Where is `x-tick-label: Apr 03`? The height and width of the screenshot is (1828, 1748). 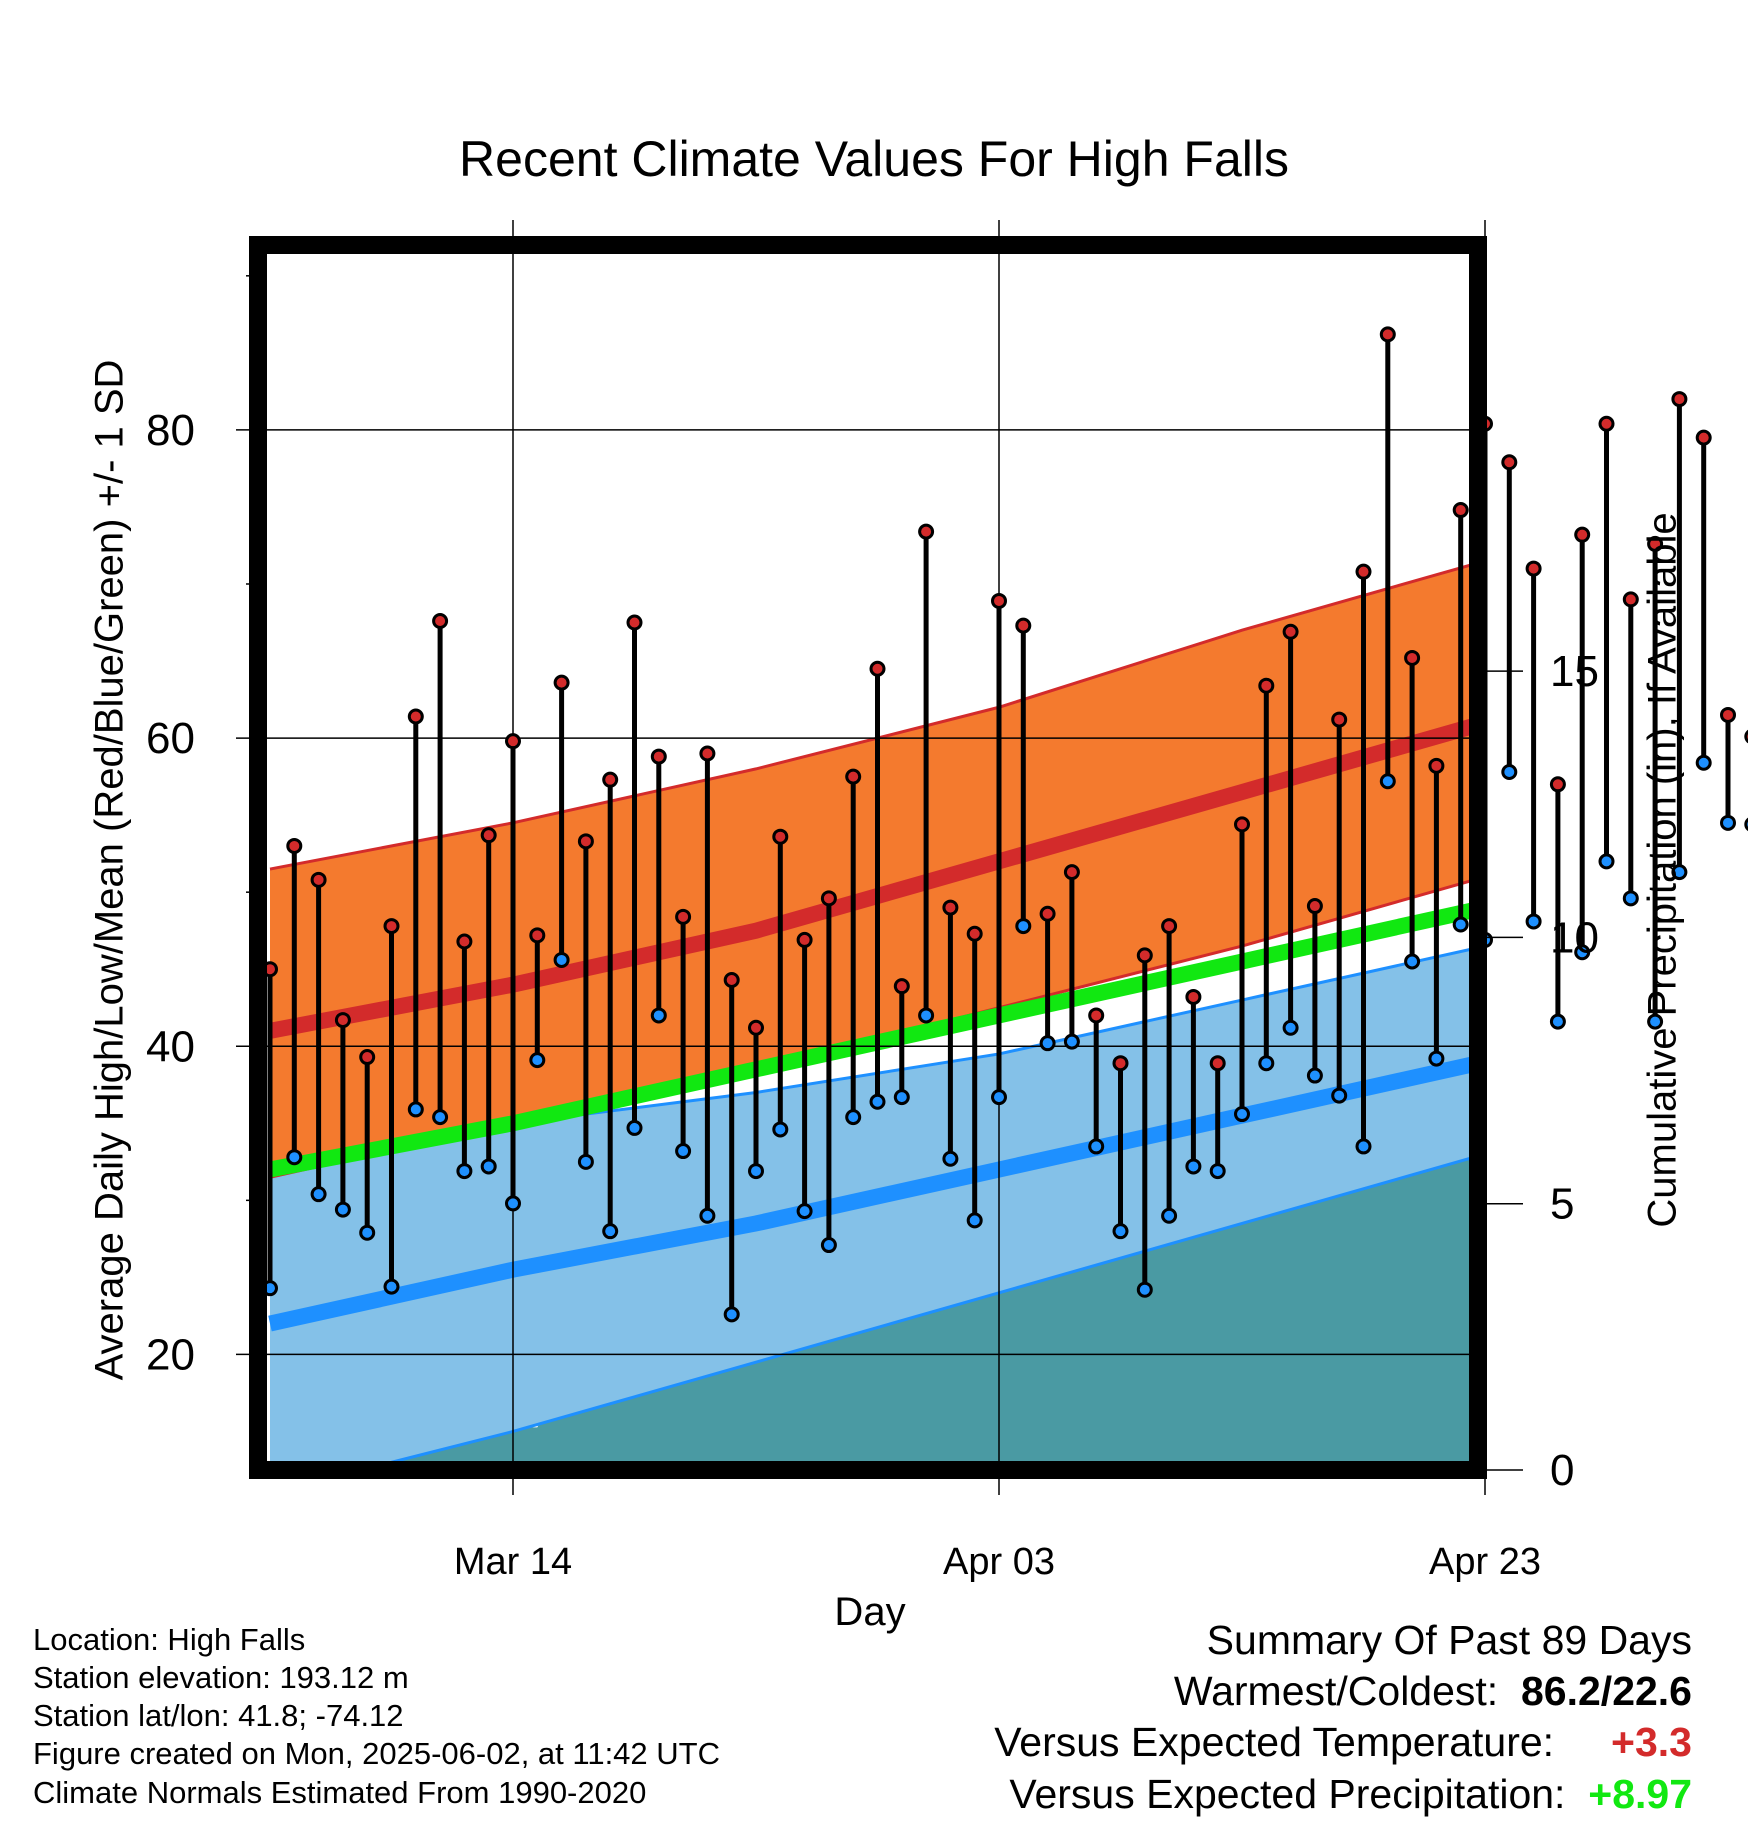 x-tick-label: Apr 03 is located at coordinates (999, 1562).